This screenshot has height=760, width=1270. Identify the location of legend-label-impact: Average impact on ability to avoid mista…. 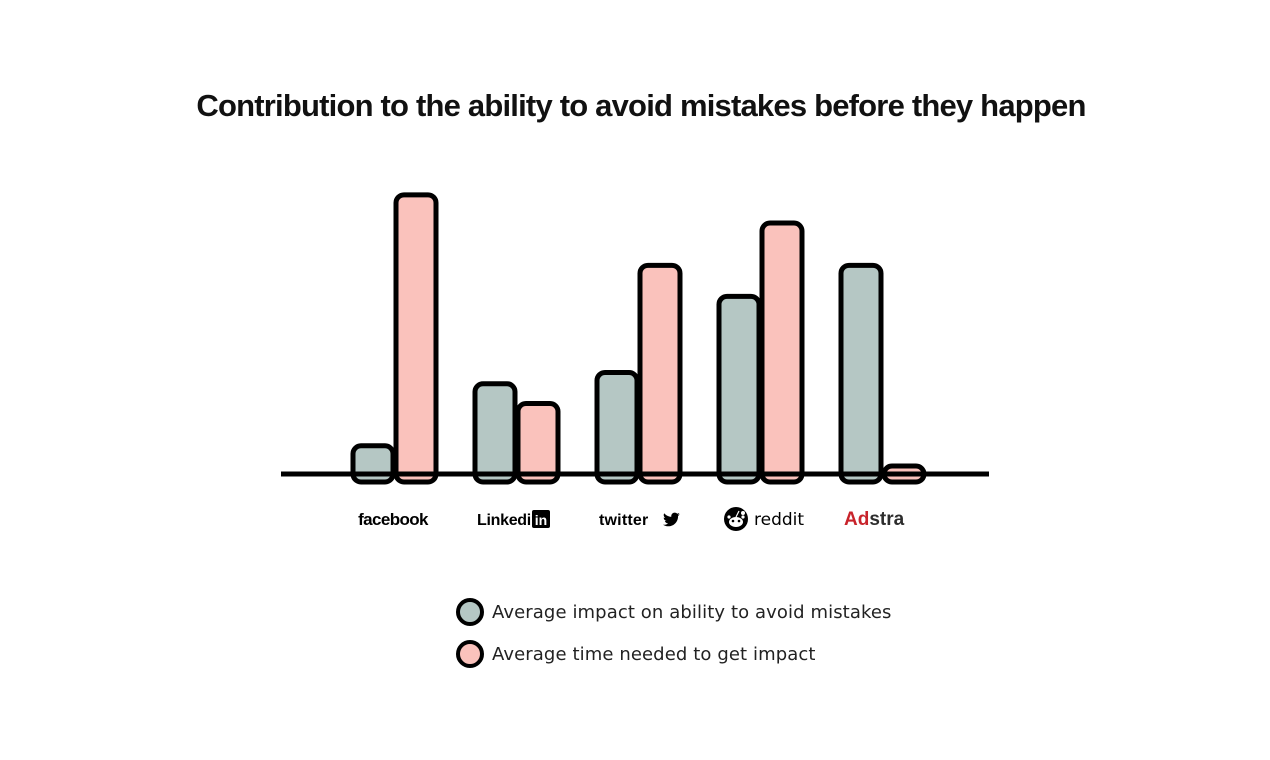
(692, 612).